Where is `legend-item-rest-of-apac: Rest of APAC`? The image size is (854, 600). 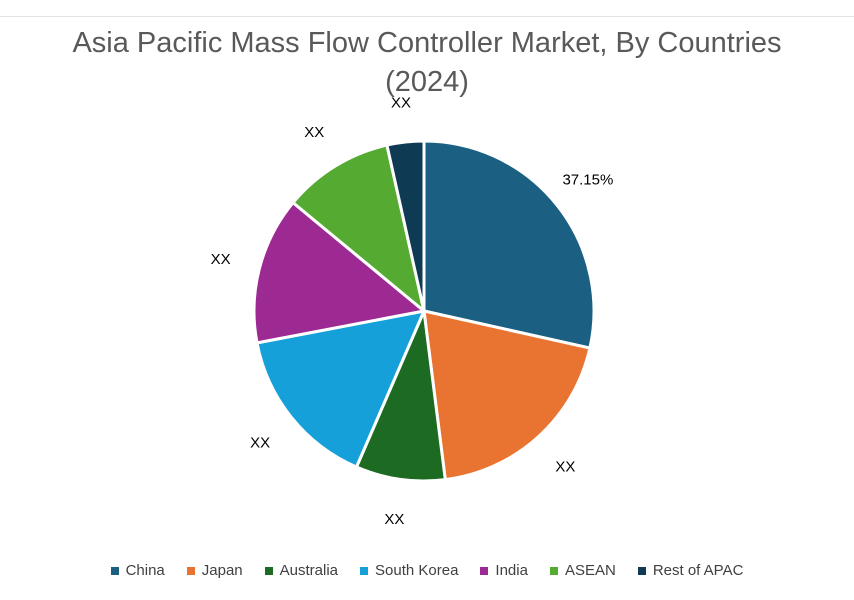
legend-item-rest-of-apac: Rest of APAC is located at coordinates (690, 570).